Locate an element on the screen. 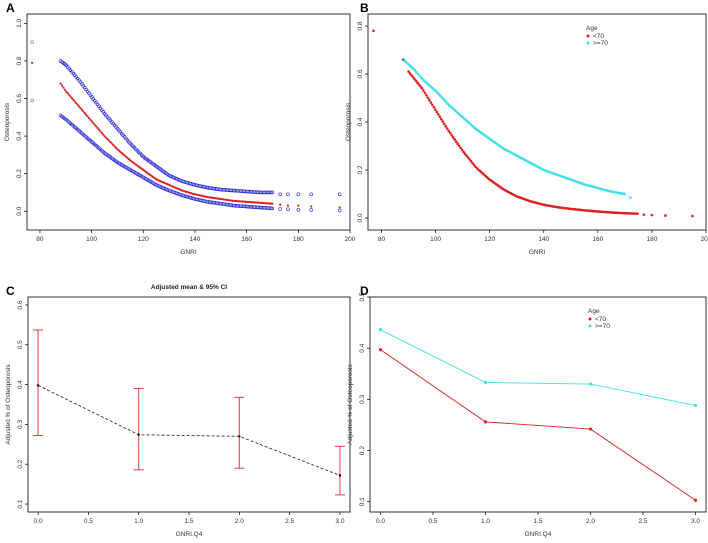  legend-title: Age is located at coordinates (594, 311).